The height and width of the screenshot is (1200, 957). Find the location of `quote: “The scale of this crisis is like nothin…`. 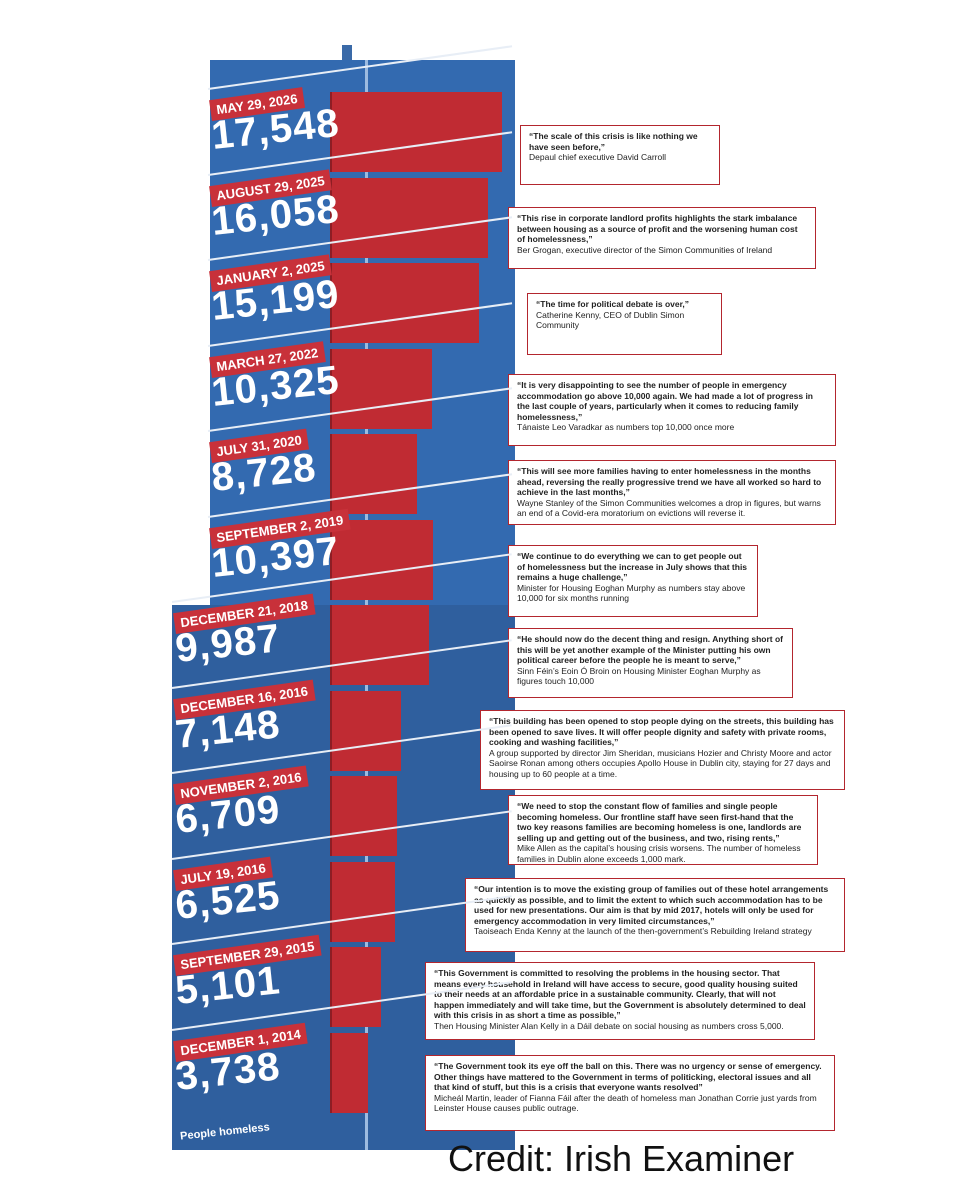

quote: “The scale of this crisis is like nothin… is located at coordinates (613, 141).